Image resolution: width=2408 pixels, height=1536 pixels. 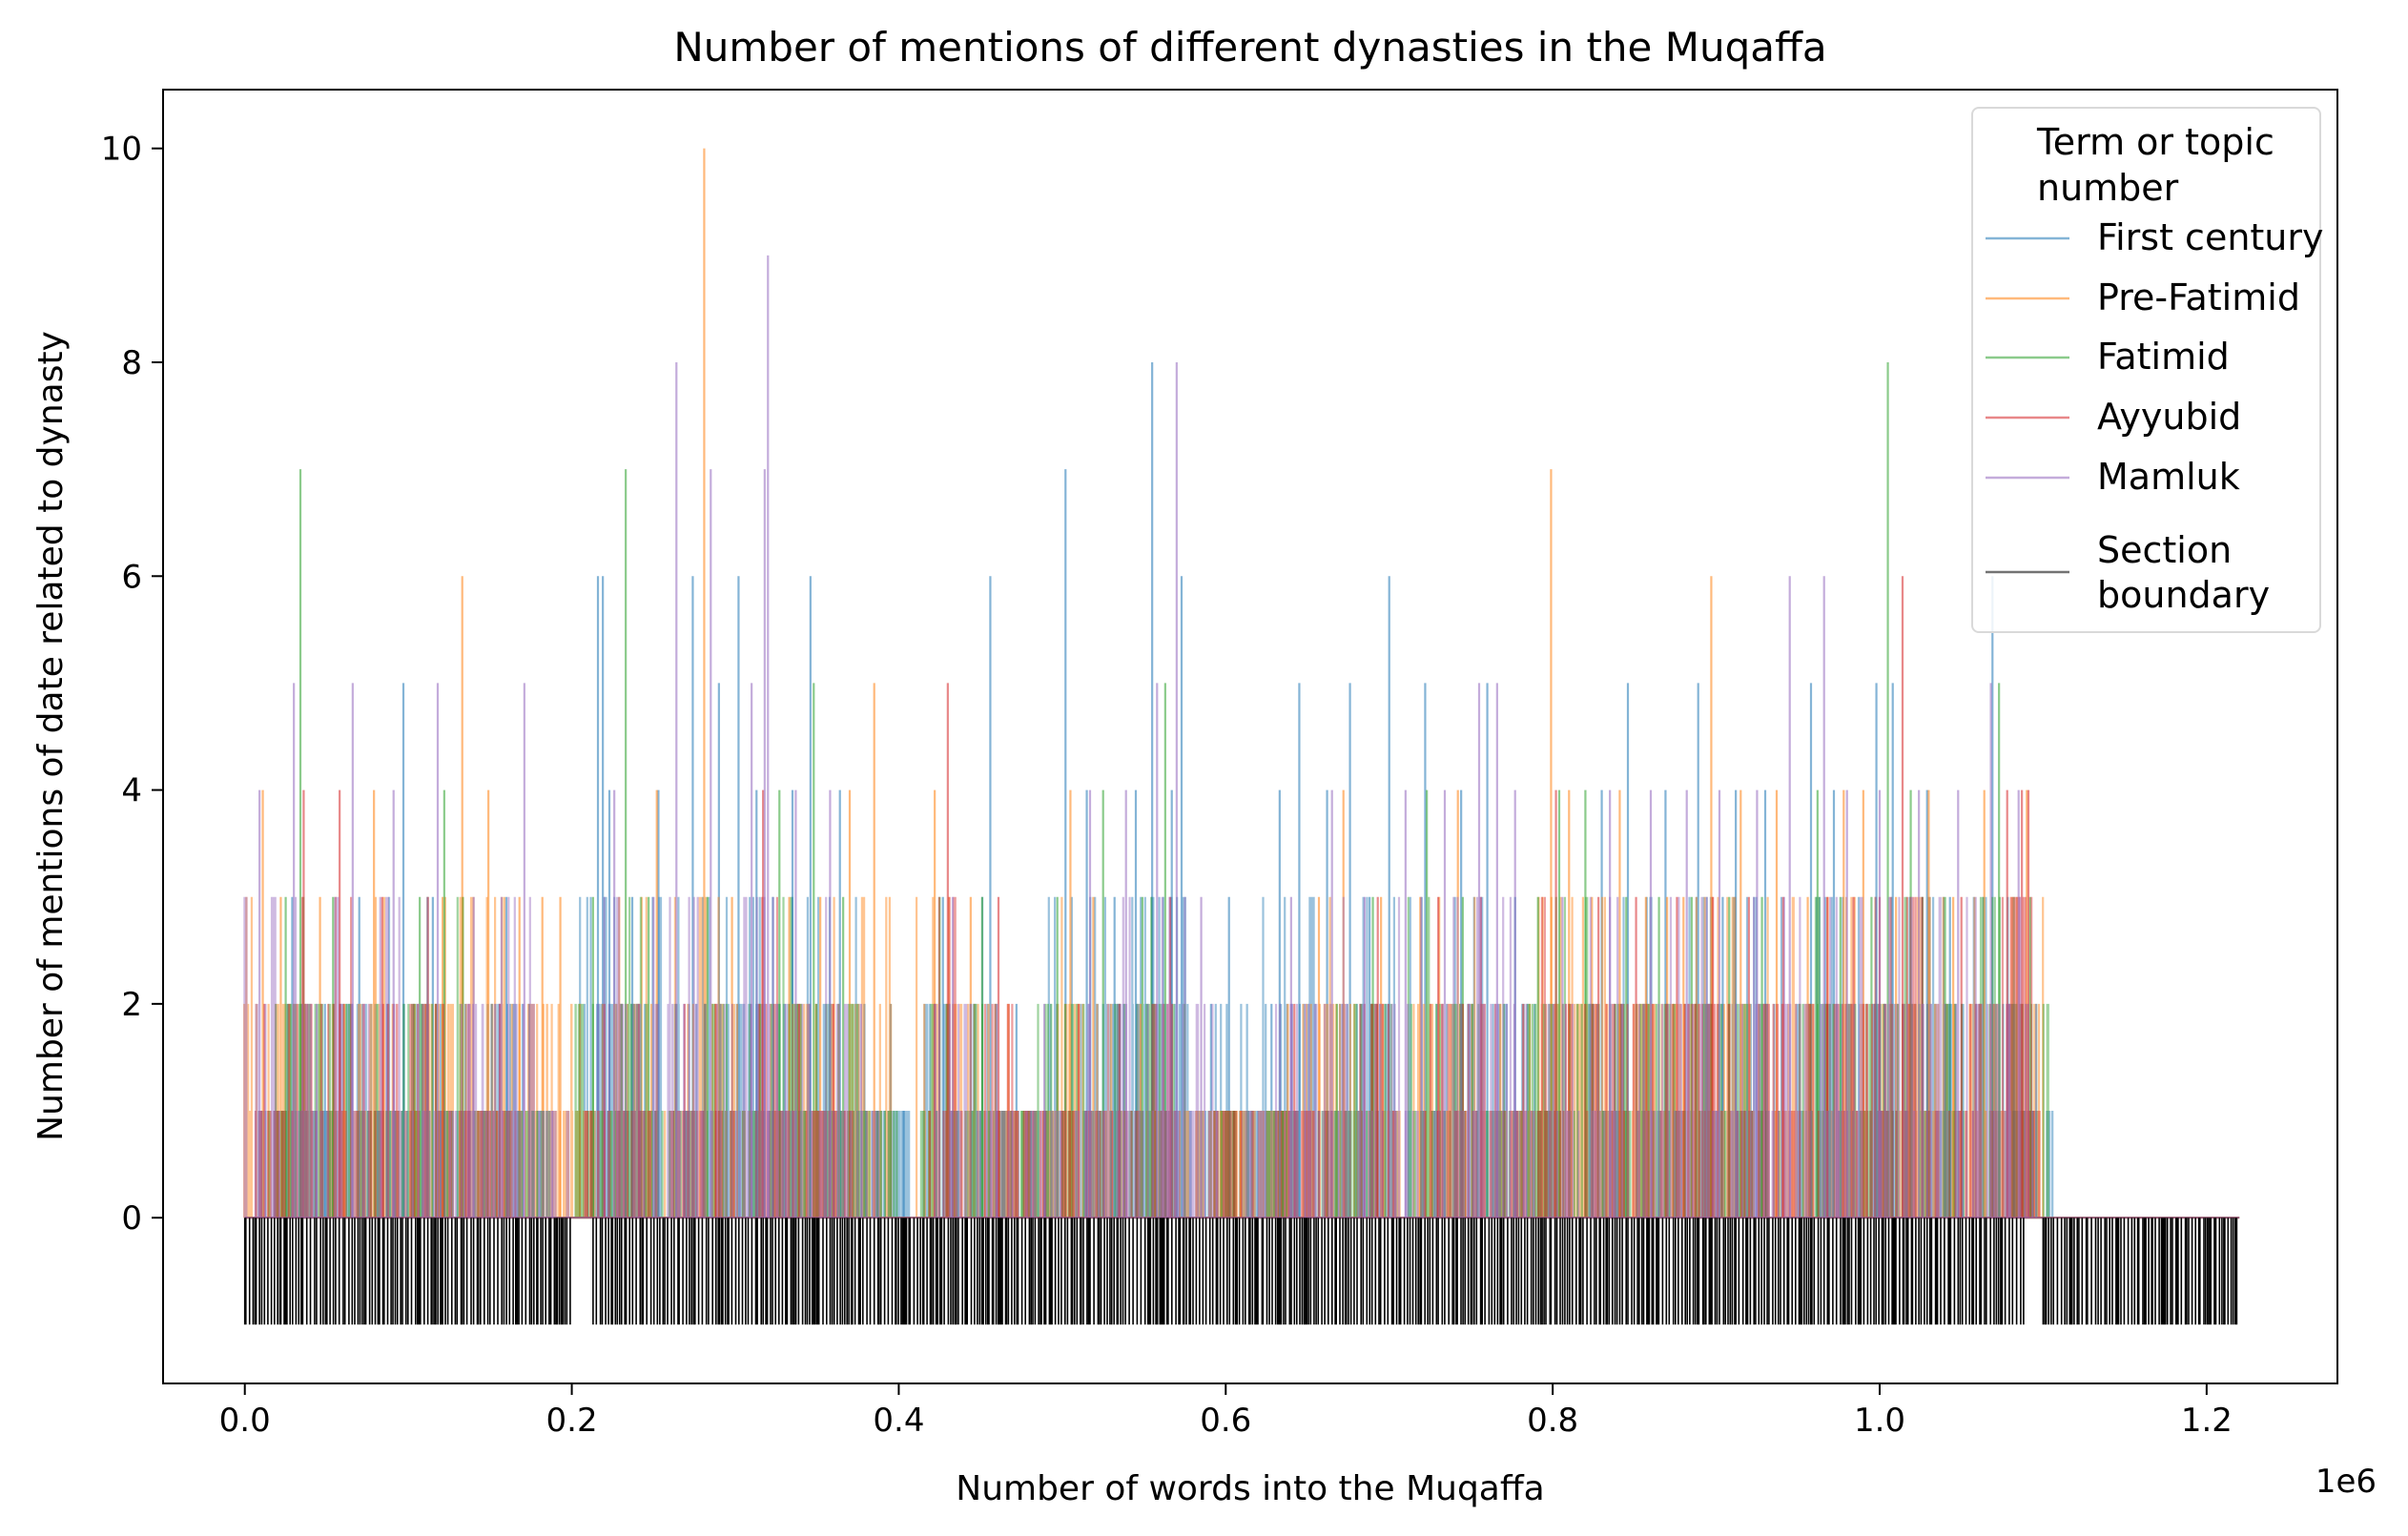 I want to click on legend-label: Pre-Fatimid, so click(x=2198, y=297).